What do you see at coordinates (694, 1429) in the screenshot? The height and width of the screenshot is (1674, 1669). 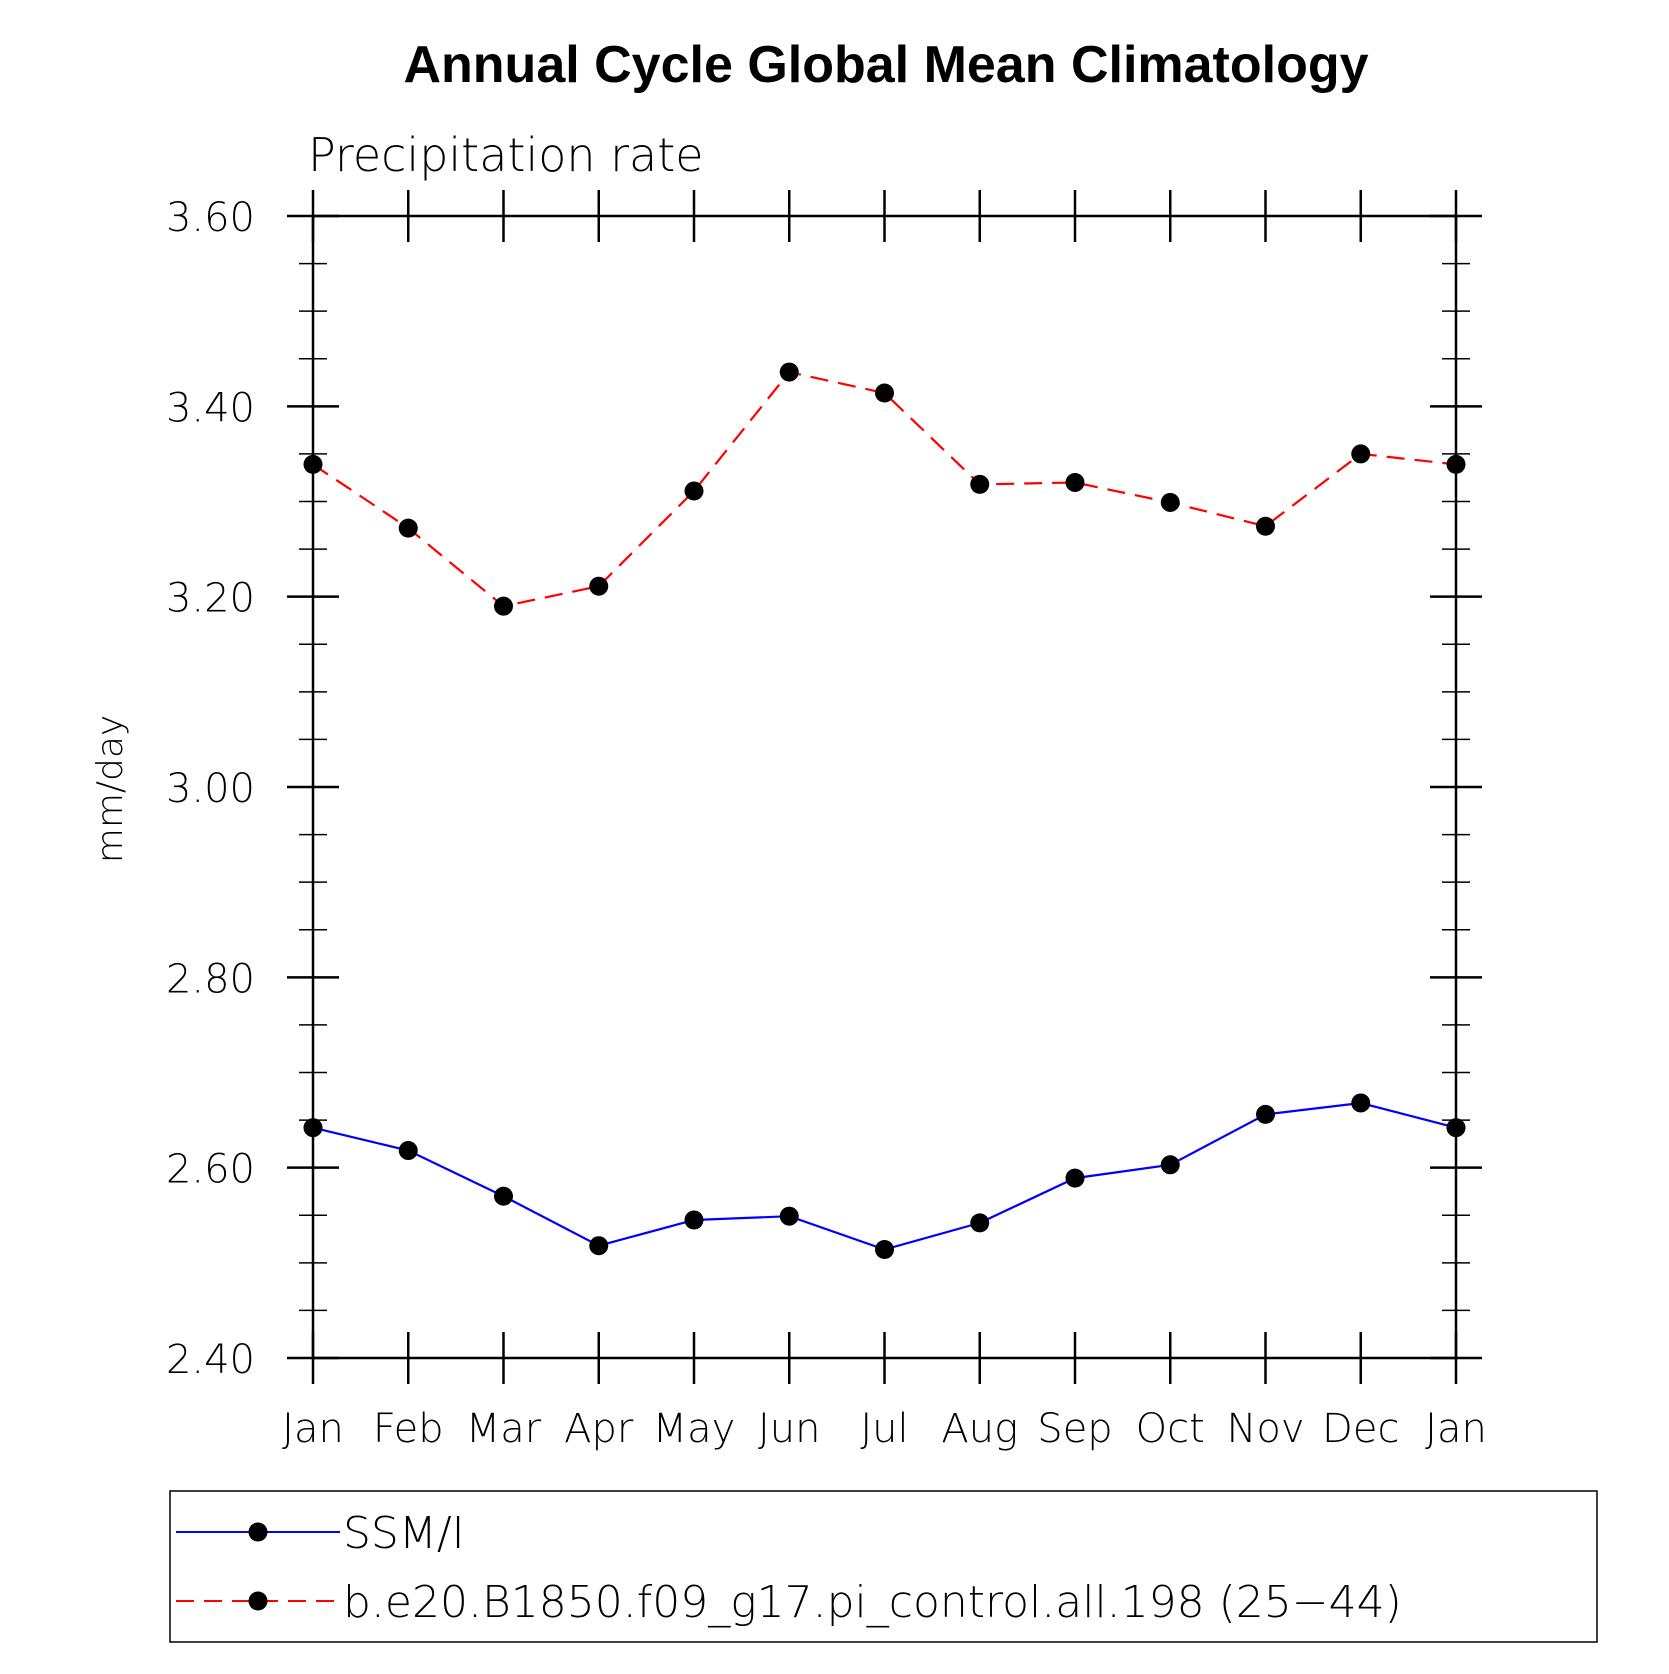 I see `x-tick-label: May` at bounding box center [694, 1429].